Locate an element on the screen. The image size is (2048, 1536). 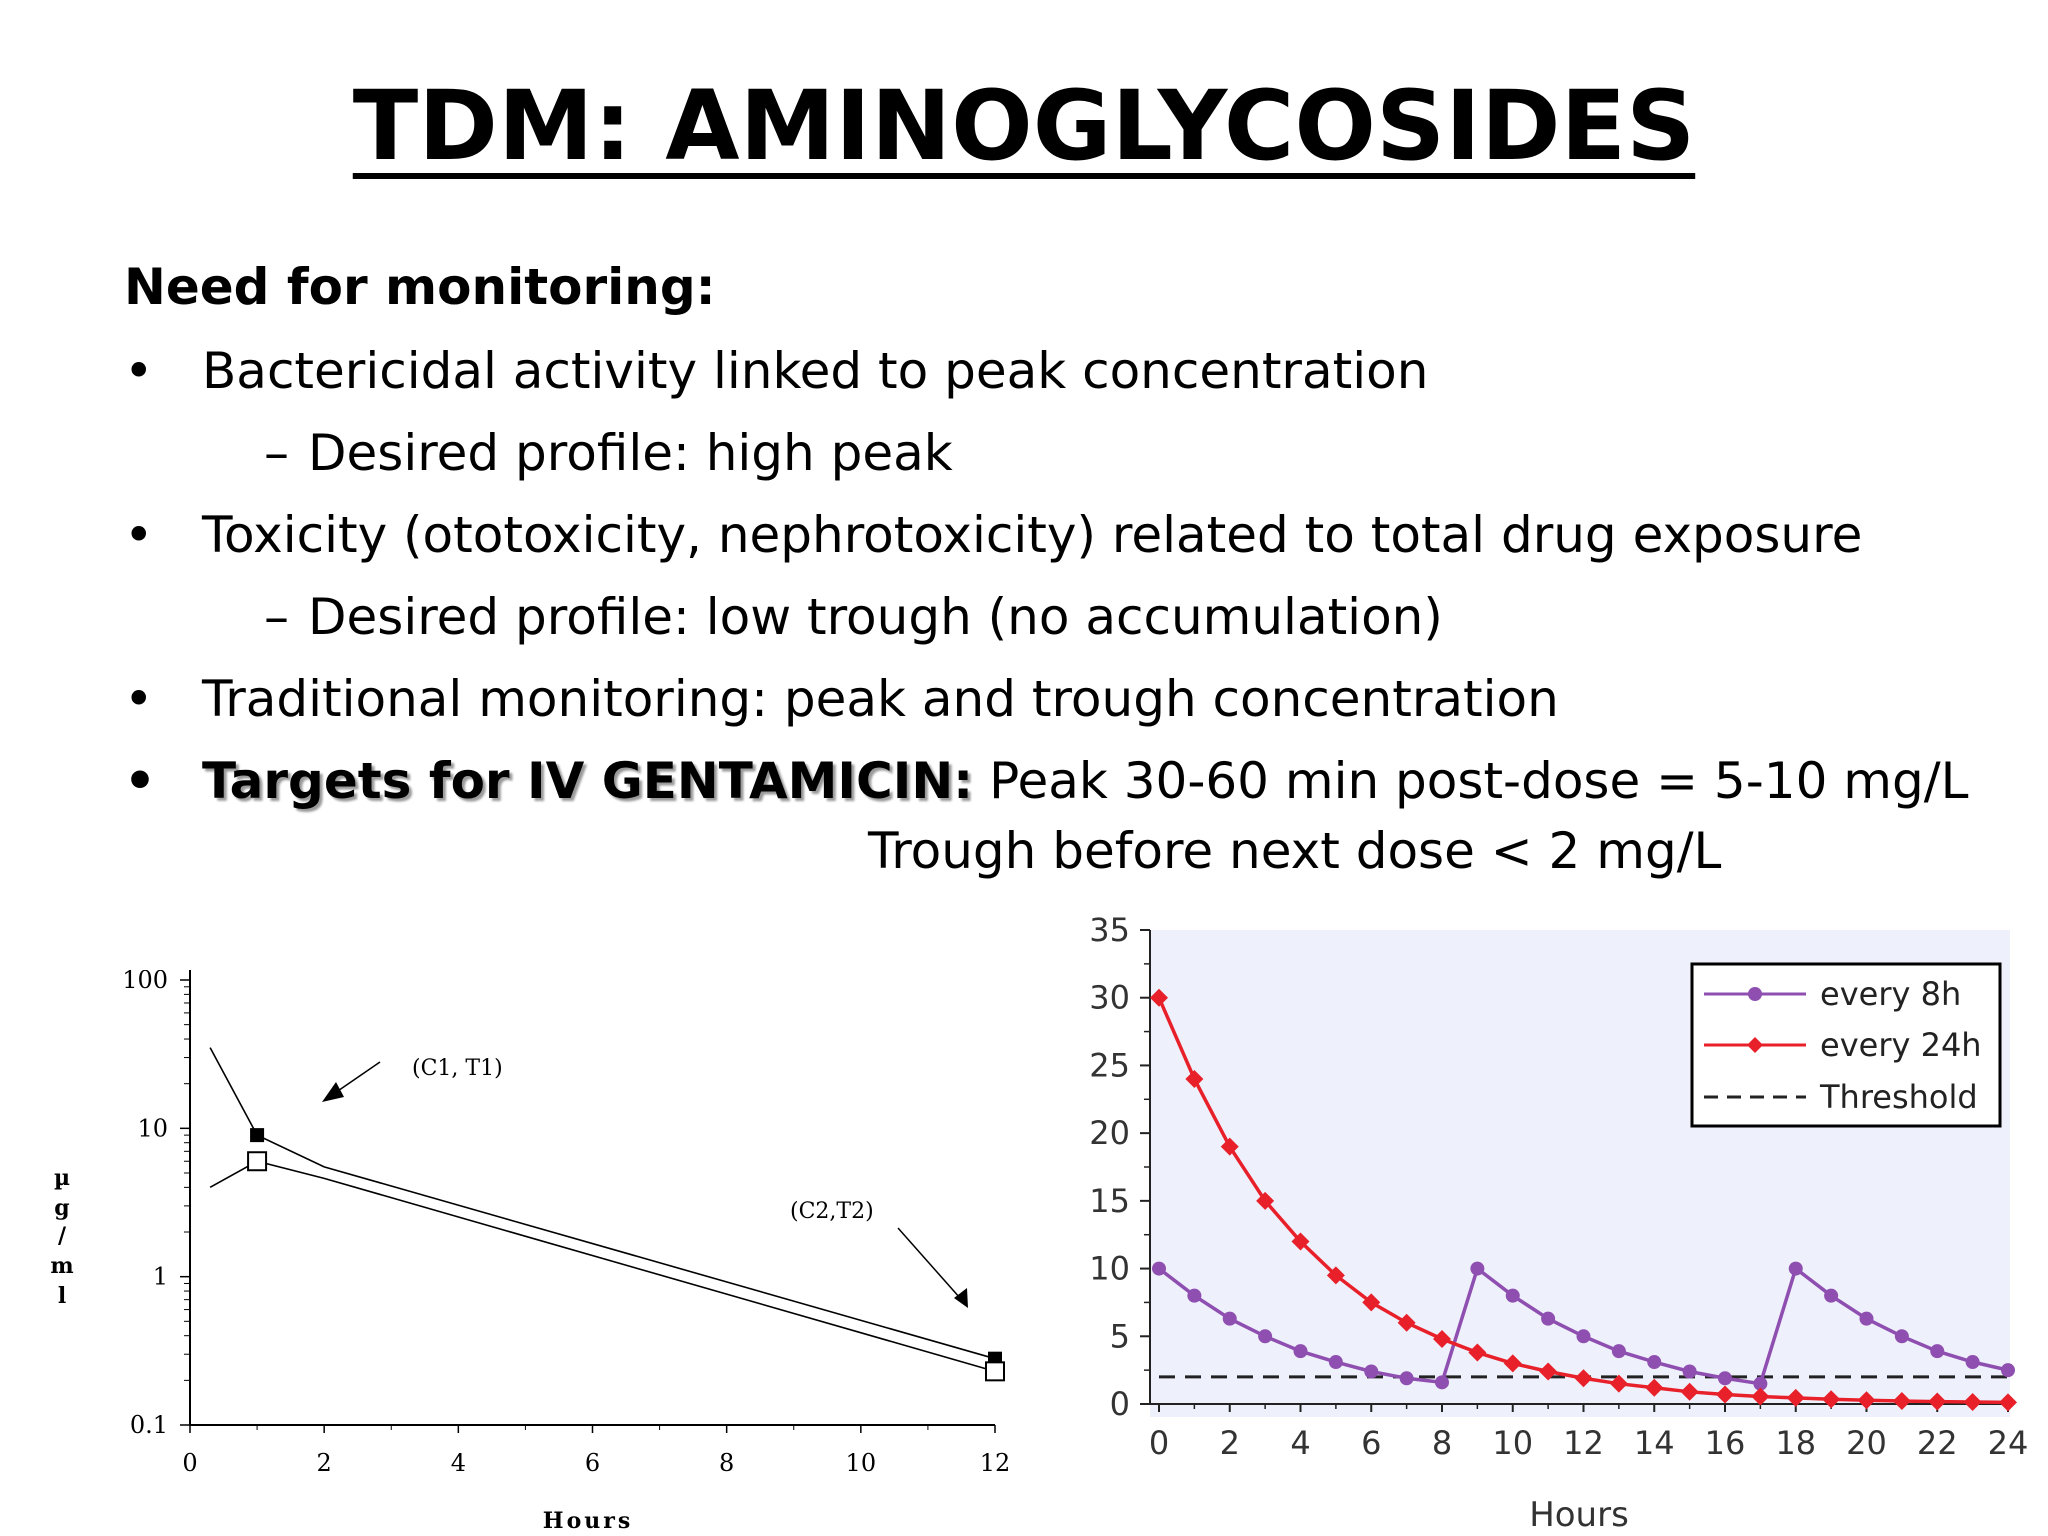
monitoring-heading: Need for monitoring: is located at coordinates (420, 287).